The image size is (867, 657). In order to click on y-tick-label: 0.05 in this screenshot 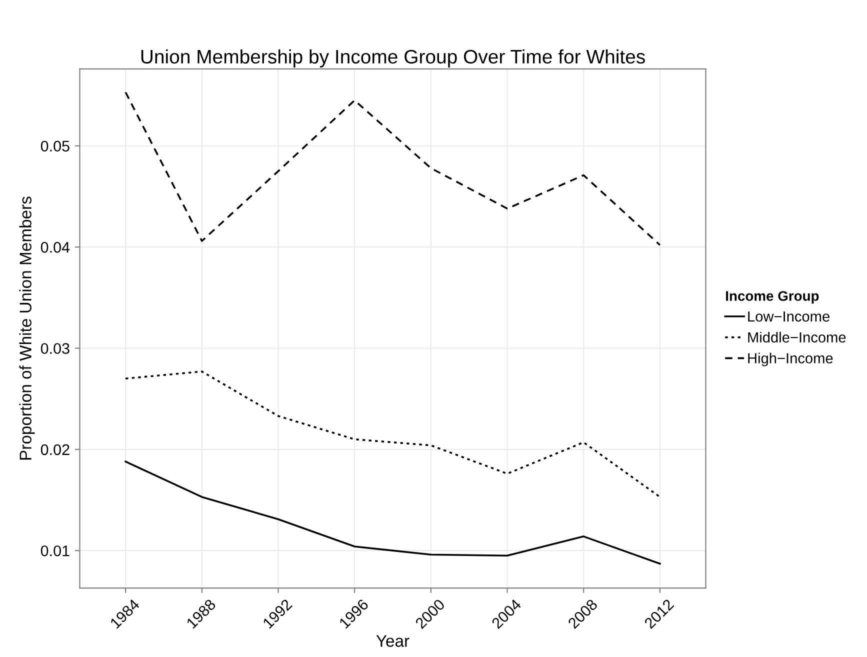, I will do `click(55, 146)`.